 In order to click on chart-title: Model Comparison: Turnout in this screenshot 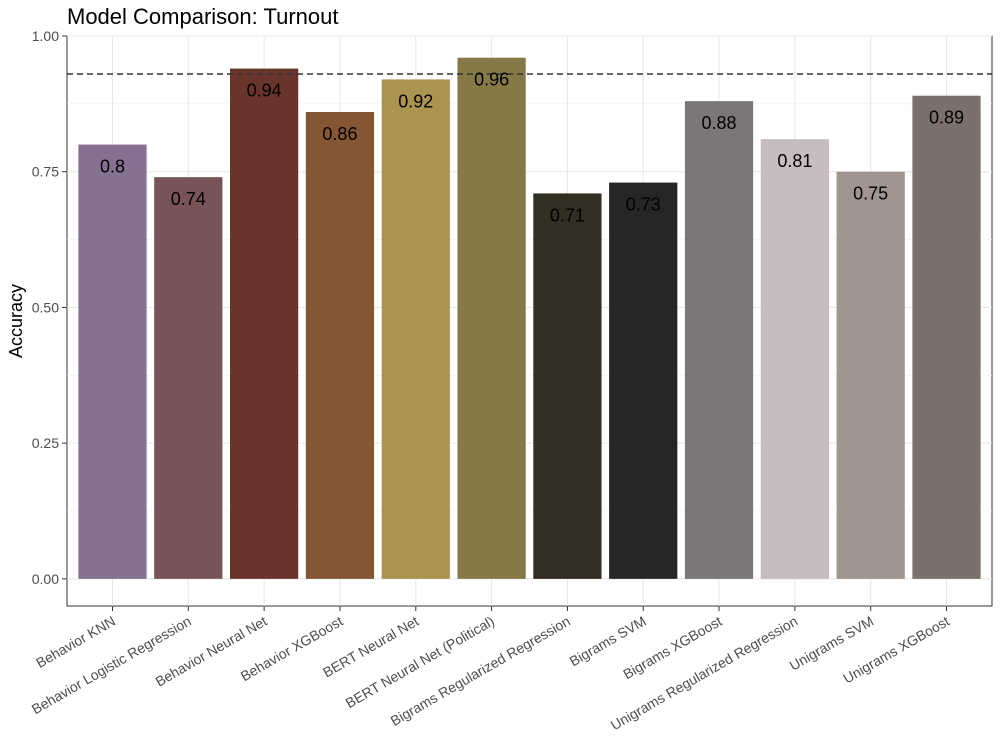, I will do `click(203, 16)`.